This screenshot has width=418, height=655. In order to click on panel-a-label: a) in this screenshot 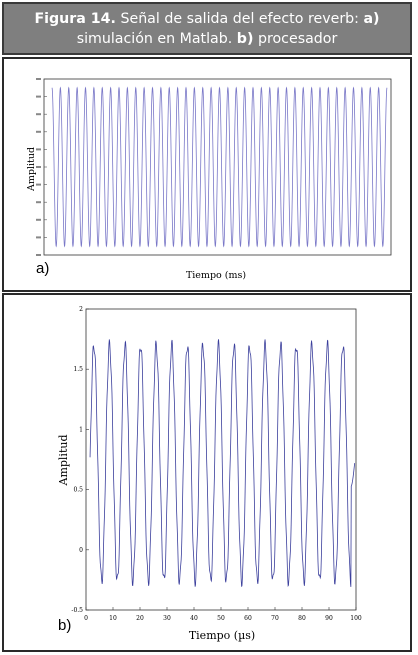, I will do `click(43, 268)`.